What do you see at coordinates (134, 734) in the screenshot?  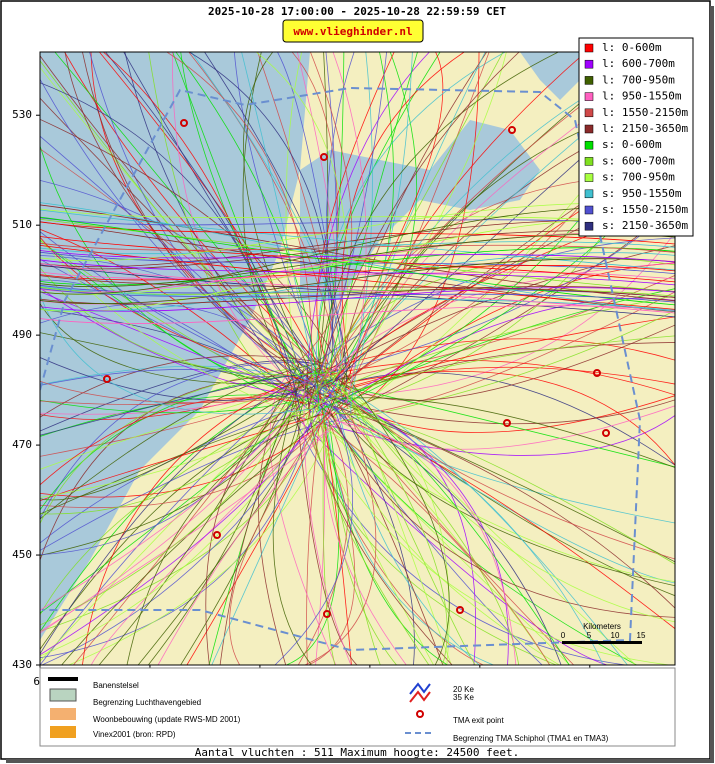 I see `legend-text: Vinex2001 (bron: RPD)` at bounding box center [134, 734].